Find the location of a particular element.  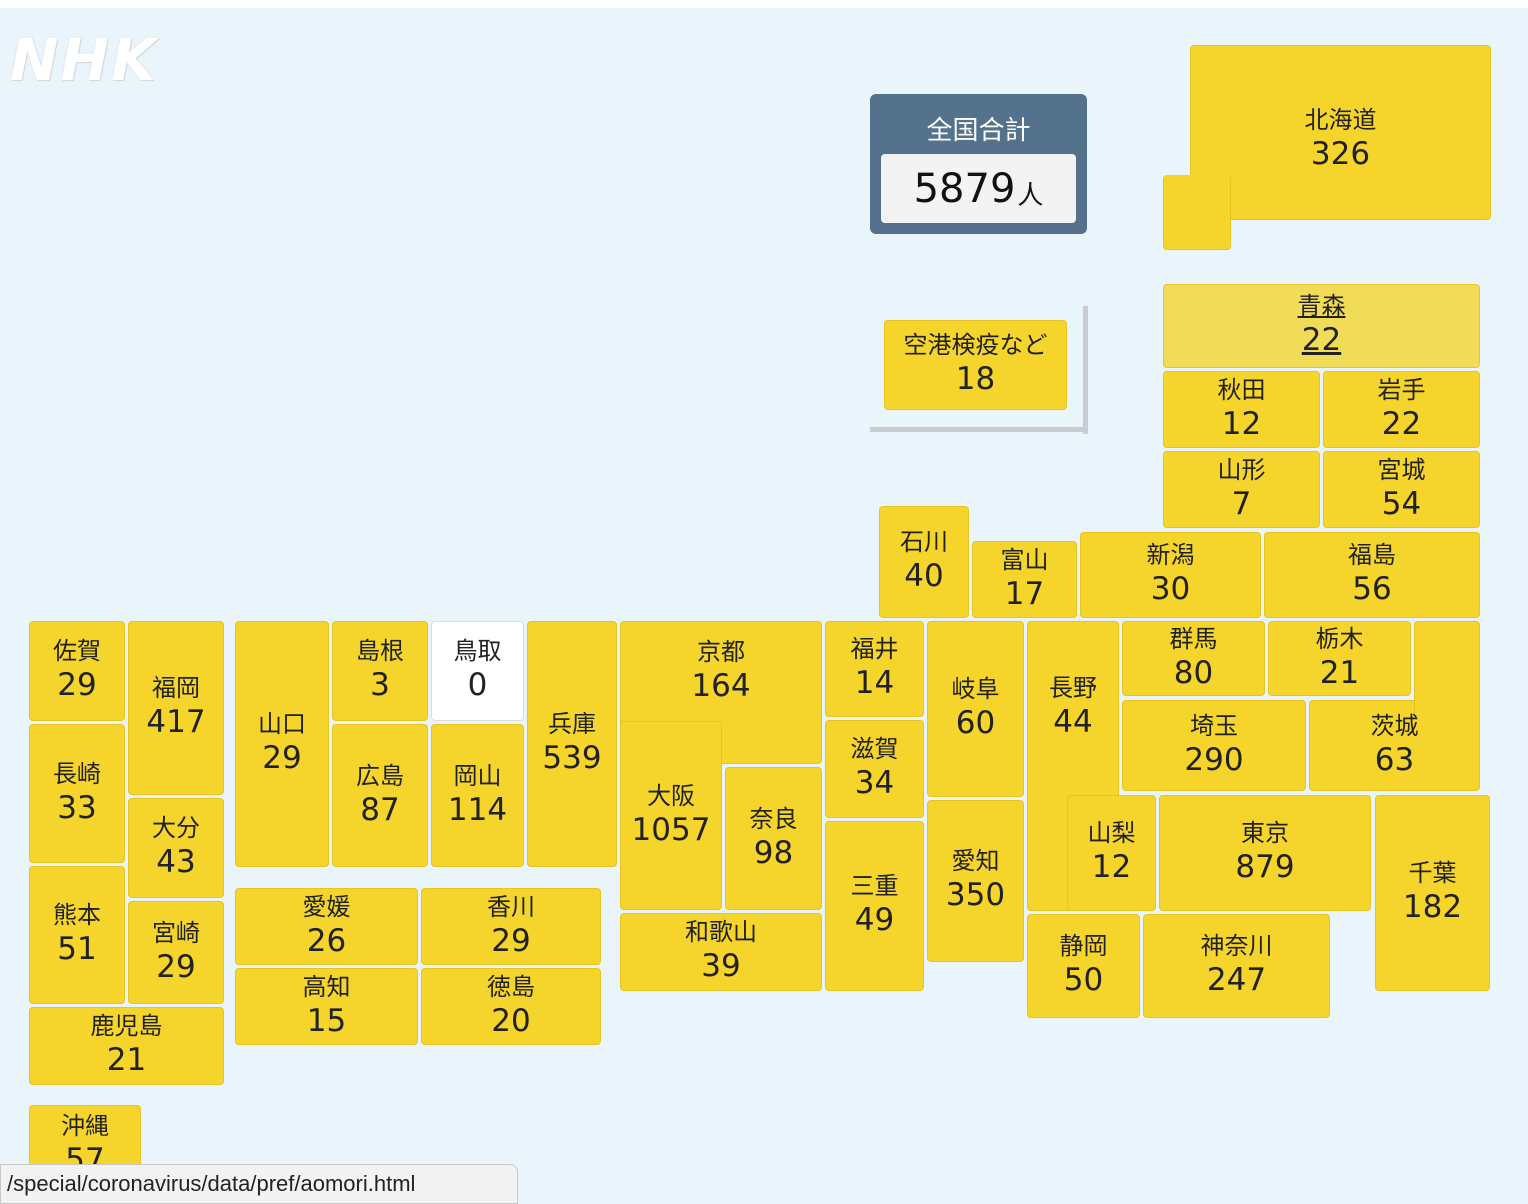

pref-kagawa: 香川 29 is located at coordinates (511, 926).